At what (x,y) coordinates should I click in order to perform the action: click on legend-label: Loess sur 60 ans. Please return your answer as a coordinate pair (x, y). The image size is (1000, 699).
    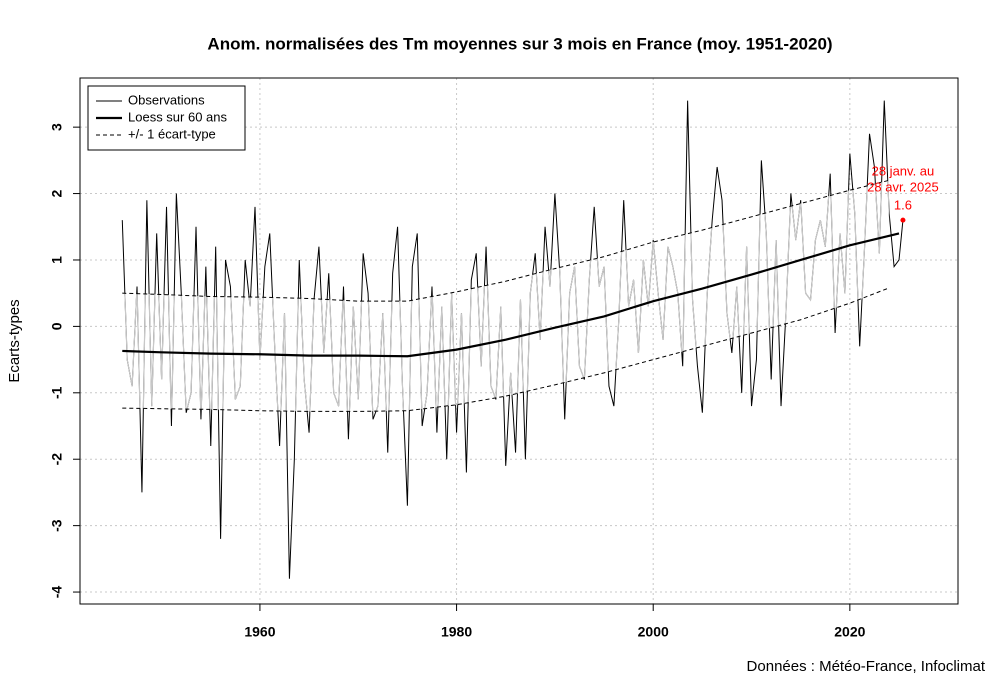
    Looking at the image, I should click on (178, 116).